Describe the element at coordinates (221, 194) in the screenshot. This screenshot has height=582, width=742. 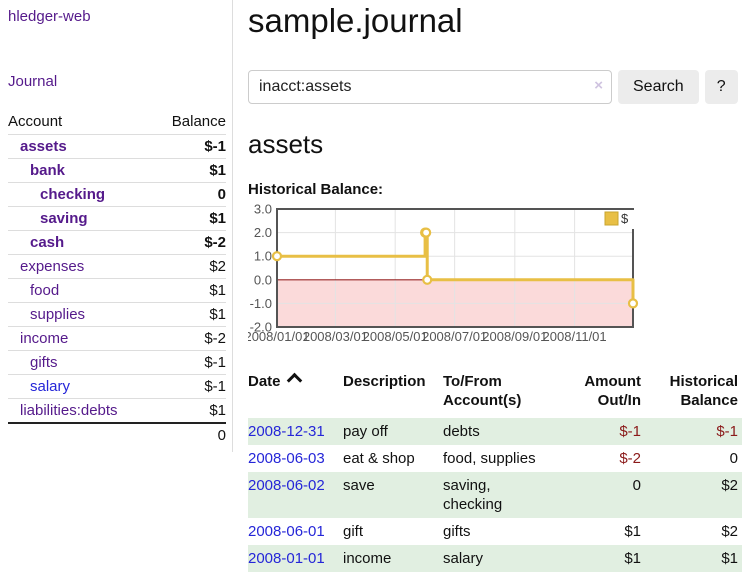
I see `account-balance: 0` at that location.